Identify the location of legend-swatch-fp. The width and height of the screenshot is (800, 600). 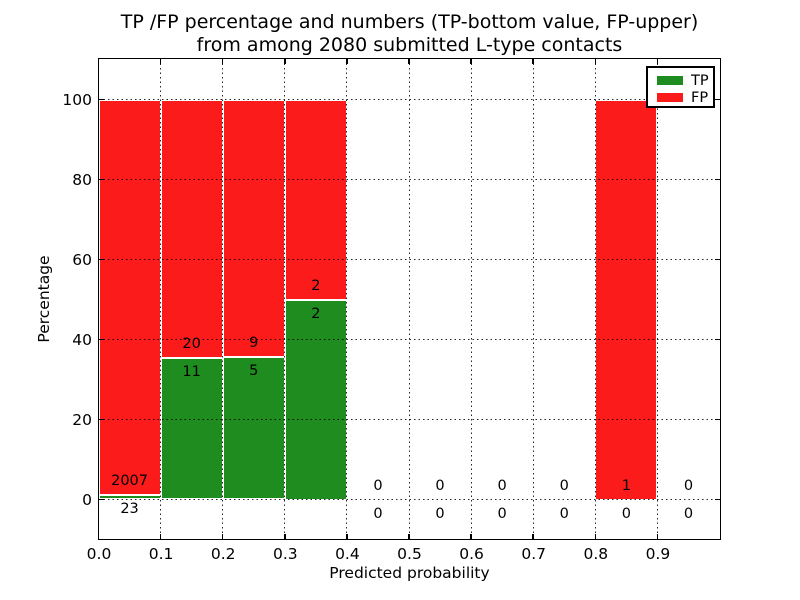
(670, 97).